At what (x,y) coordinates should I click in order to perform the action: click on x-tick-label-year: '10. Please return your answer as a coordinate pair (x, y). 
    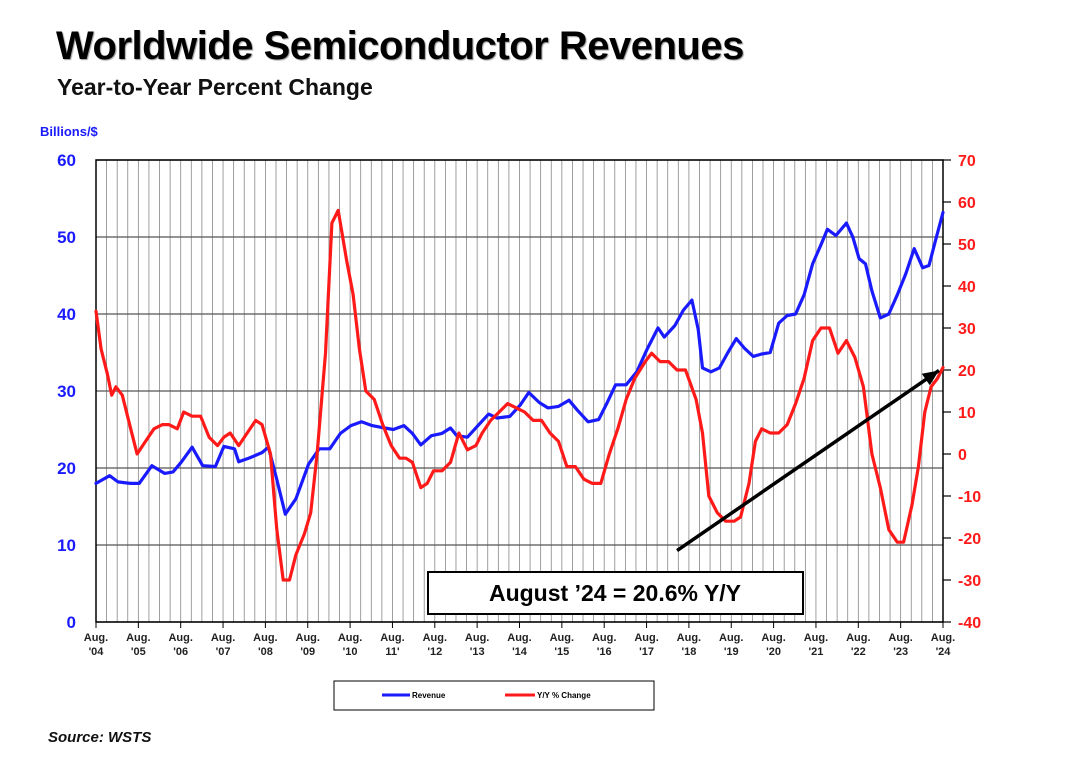
    Looking at the image, I should click on (350, 652).